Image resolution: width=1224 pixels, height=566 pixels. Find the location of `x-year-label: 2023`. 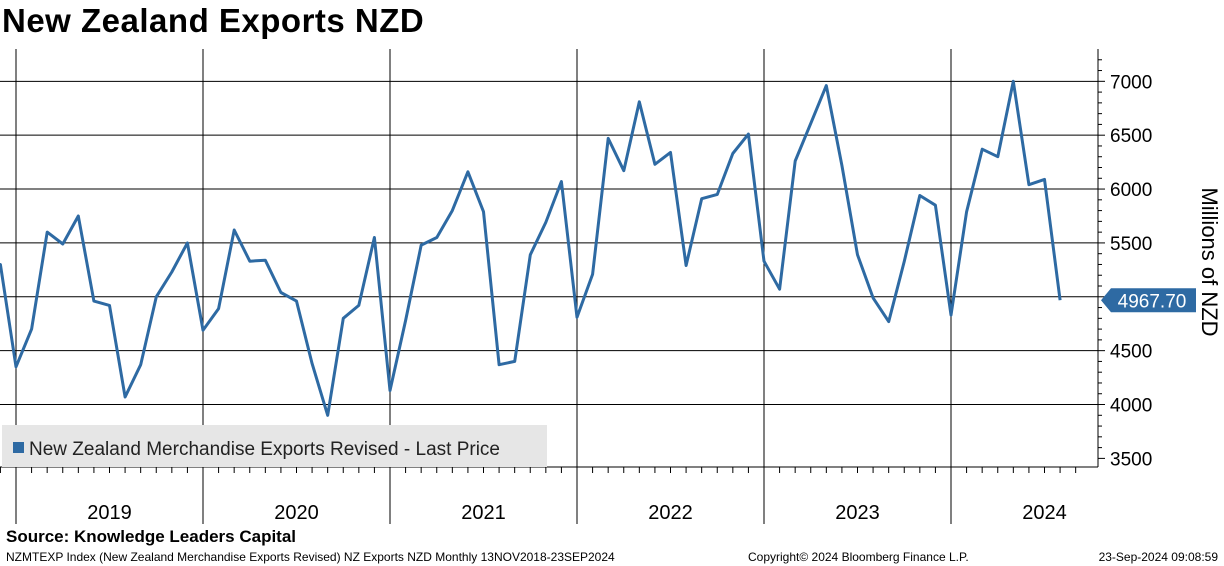

x-year-label: 2023 is located at coordinates (857, 513).